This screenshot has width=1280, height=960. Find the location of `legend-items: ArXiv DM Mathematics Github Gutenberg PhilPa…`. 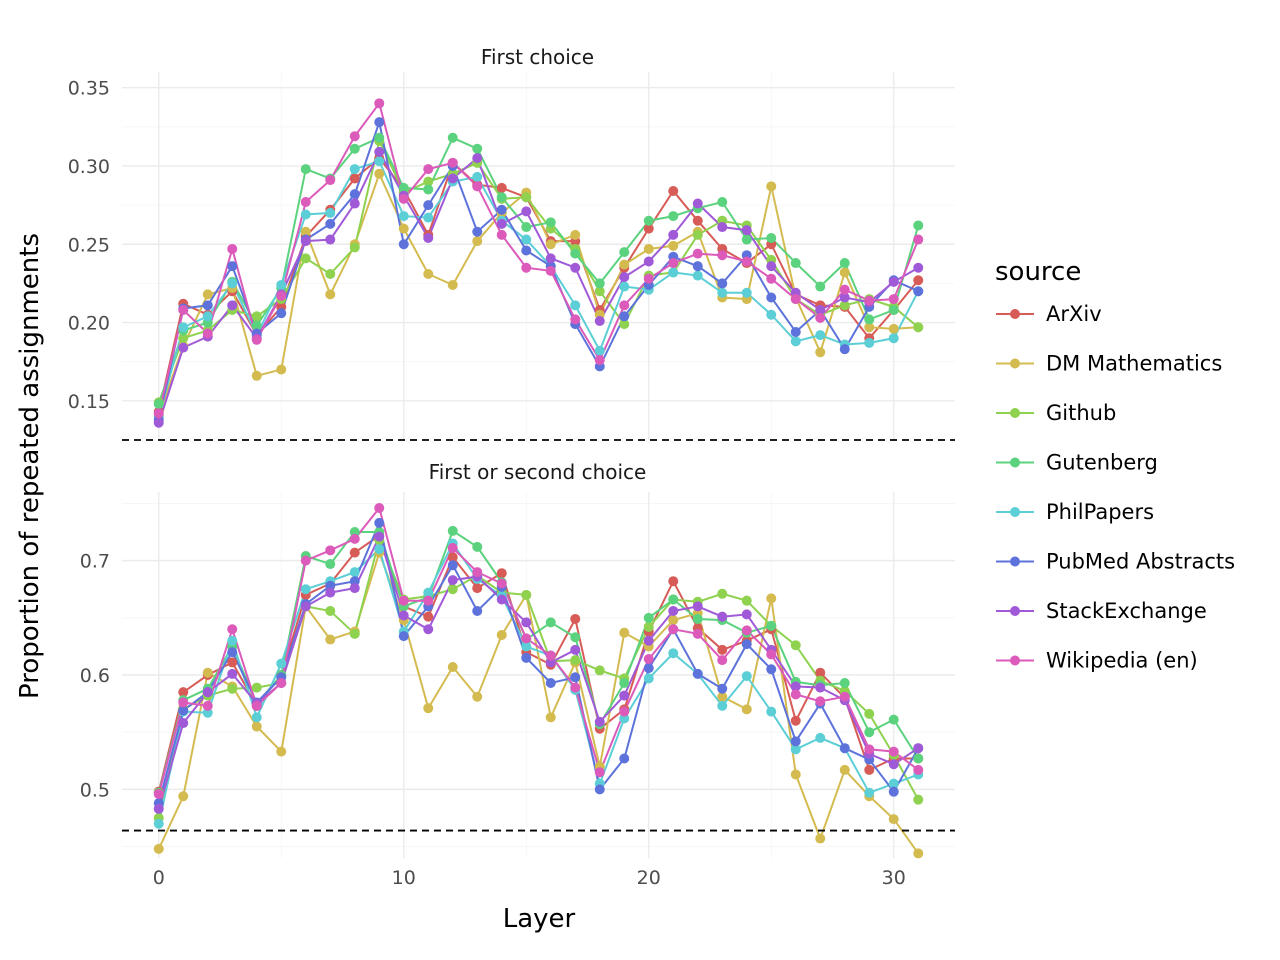

legend-items: ArXiv DM Mathematics Github Gutenberg PhilPa… is located at coordinates (1115, 487).